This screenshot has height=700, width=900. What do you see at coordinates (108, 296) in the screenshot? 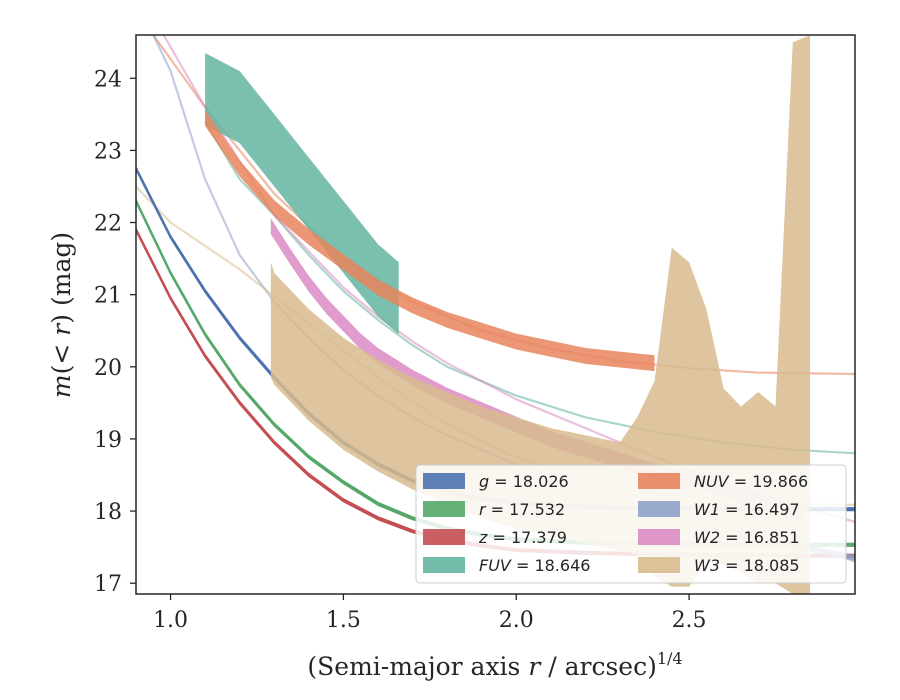
I see `y-tick-label: 21` at bounding box center [108, 296].